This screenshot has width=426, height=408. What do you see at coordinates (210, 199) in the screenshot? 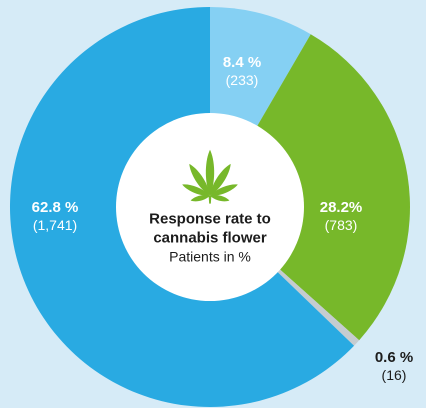
I see `leaf-stem` at bounding box center [210, 199].